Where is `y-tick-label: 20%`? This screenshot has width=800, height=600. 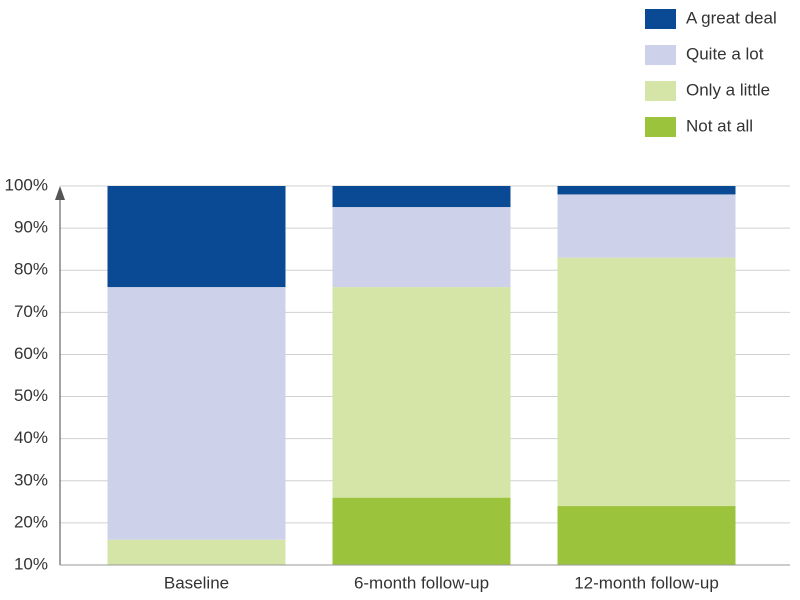 y-tick-label: 20% is located at coordinates (31, 521).